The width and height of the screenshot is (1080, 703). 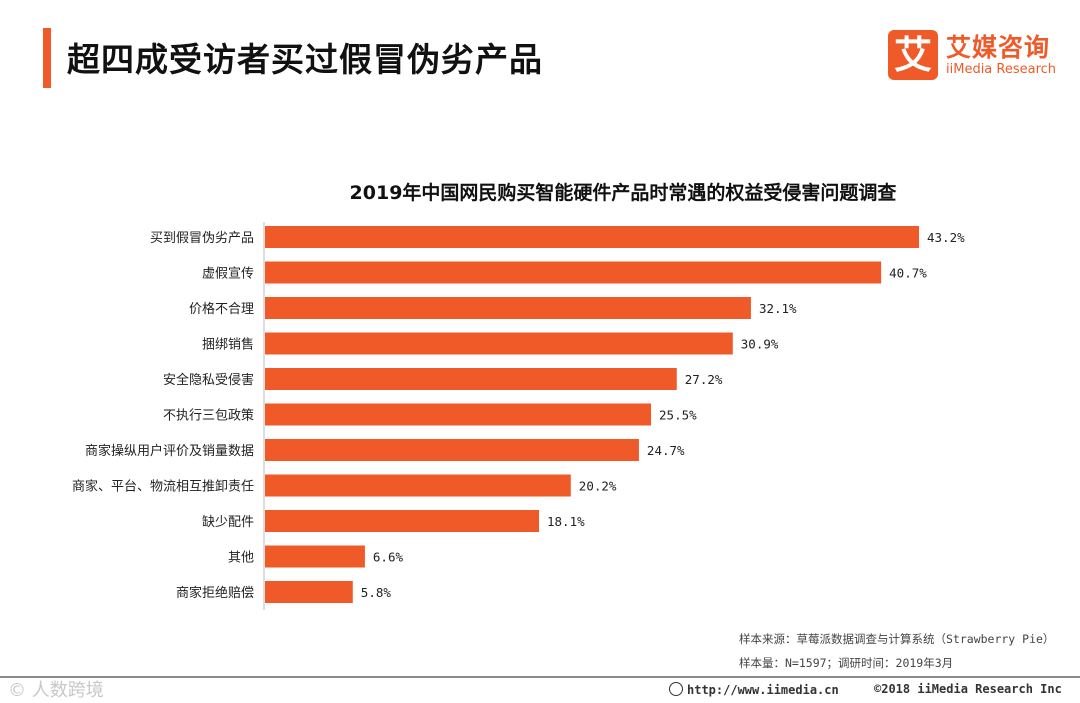 I want to click on chart-title: 2019年中国网民购买智能硬件产品时常遇的权益受侵害问题调查, so click(x=624, y=192).